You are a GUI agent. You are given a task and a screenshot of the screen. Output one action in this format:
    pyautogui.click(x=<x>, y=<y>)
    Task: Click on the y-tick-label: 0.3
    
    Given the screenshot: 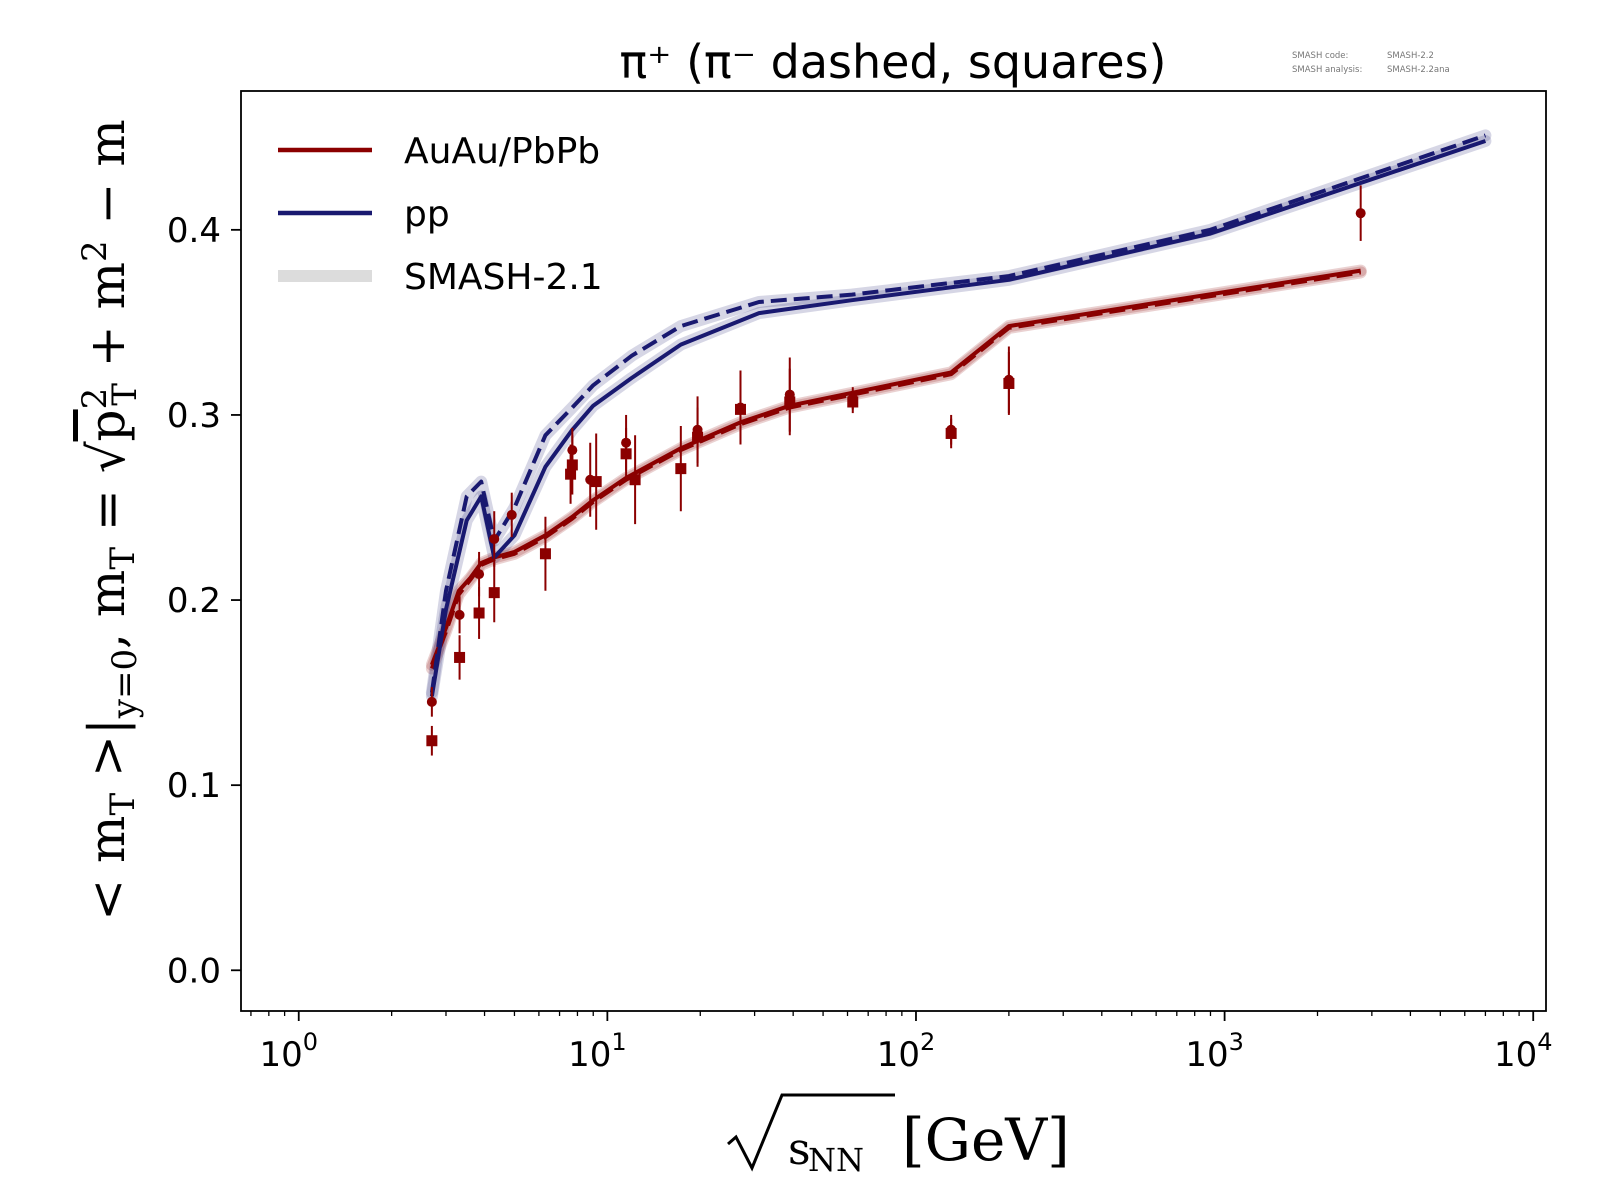 What is the action you would take?
    pyautogui.click(x=194, y=416)
    